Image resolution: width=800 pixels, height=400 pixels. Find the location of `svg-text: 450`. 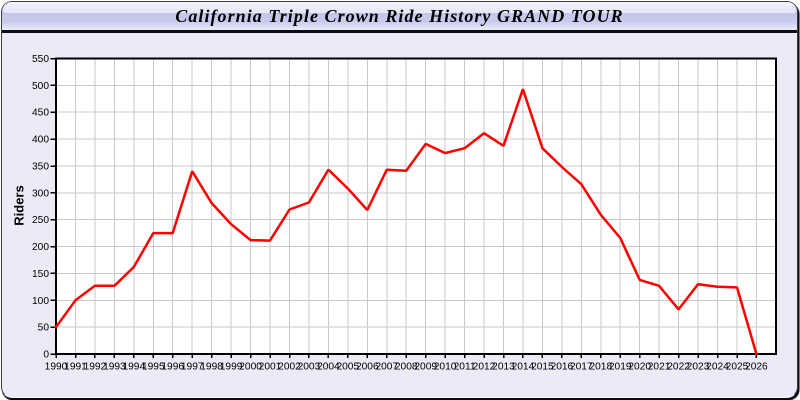

svg-text: 450 is located at coordinates (40, 113).